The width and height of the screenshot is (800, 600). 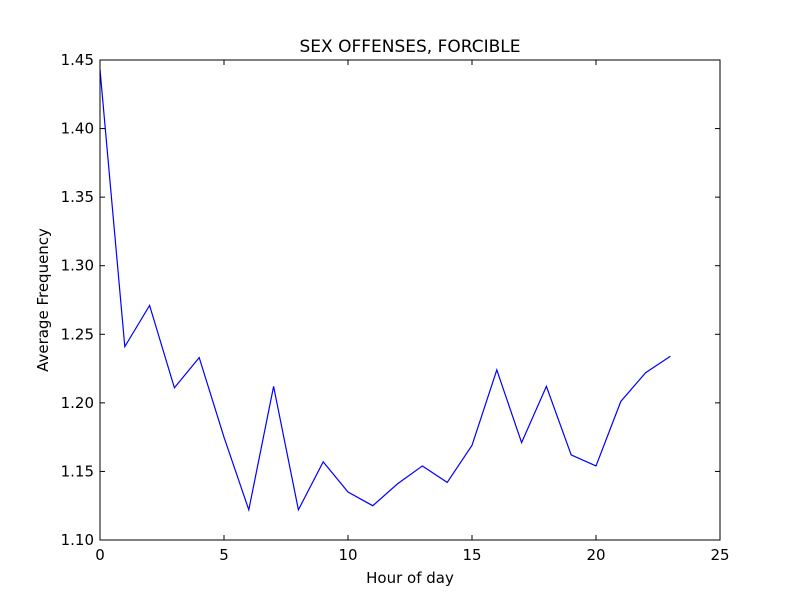 What do you see at coordinates (471, 555) in the screenshot?
I see `x-tick-label: 15` at bounding box center [471, 555].